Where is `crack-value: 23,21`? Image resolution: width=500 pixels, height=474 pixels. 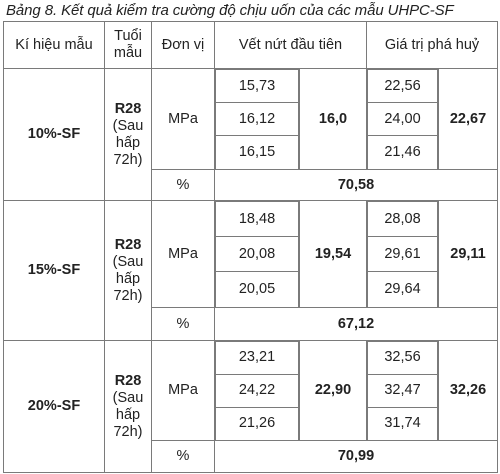 crack-value: 23,21 is located at coordinates (257, 358).